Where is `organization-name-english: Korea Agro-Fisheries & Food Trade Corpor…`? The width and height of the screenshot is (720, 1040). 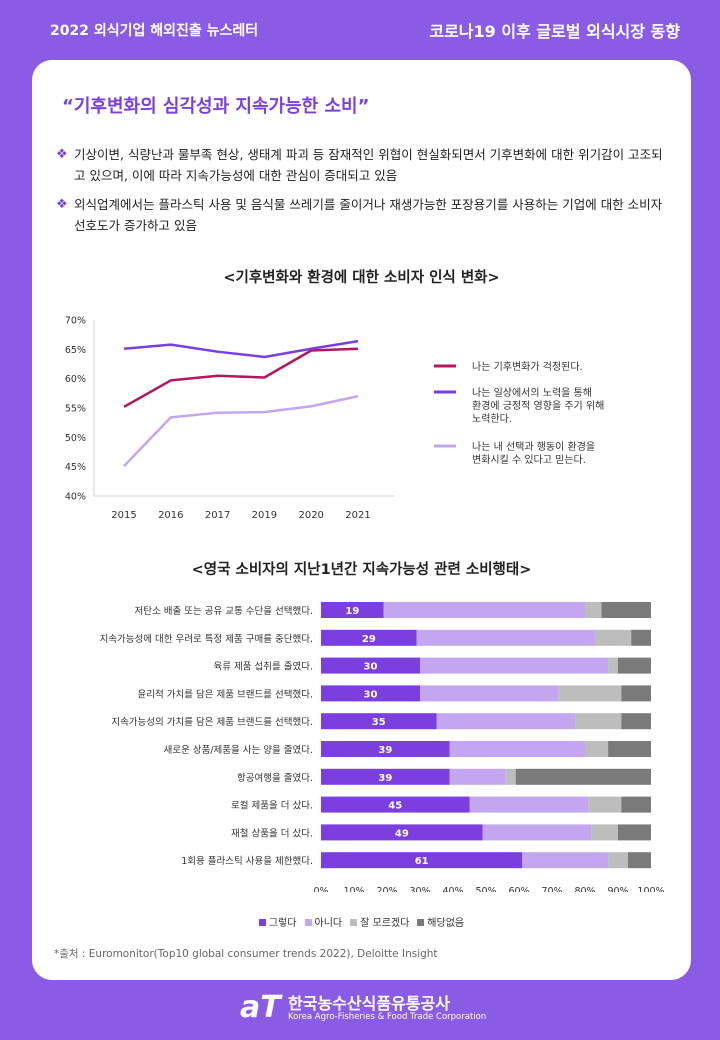 organization-name-english: Korea Agro-Fisheries & Food Trade Corpor… is located at coordinates (387, 1017).